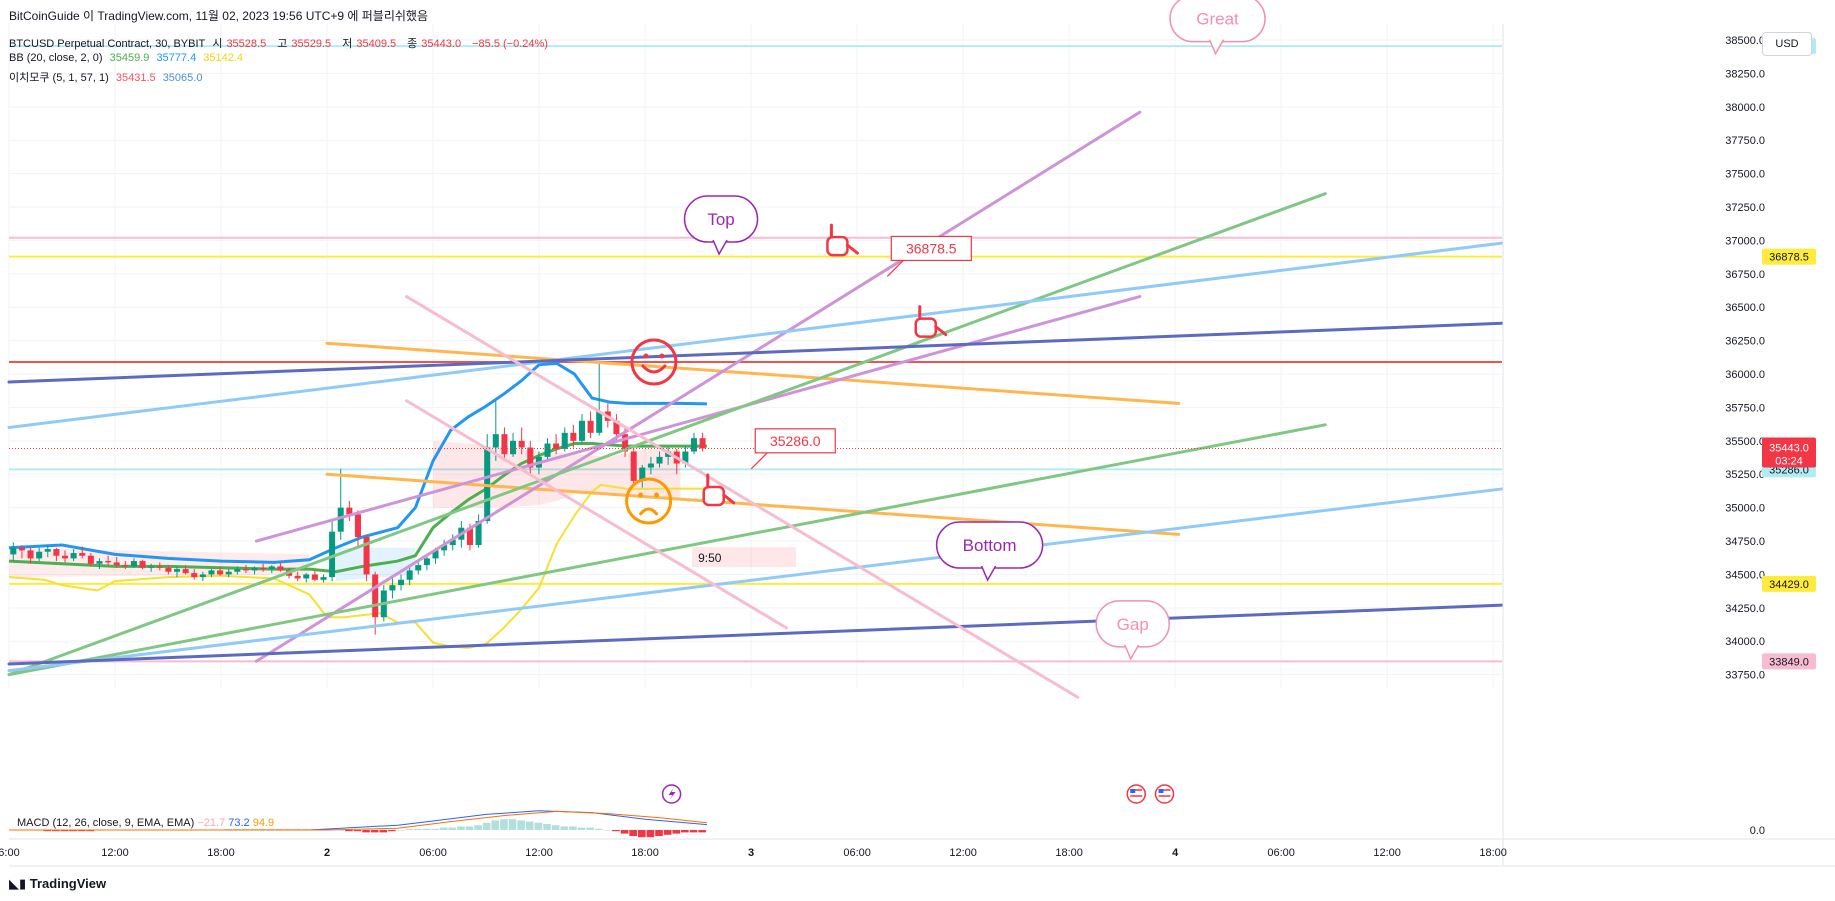  I want to click on bb-label: BB (20, close, 2, 0), so click(56, 58).